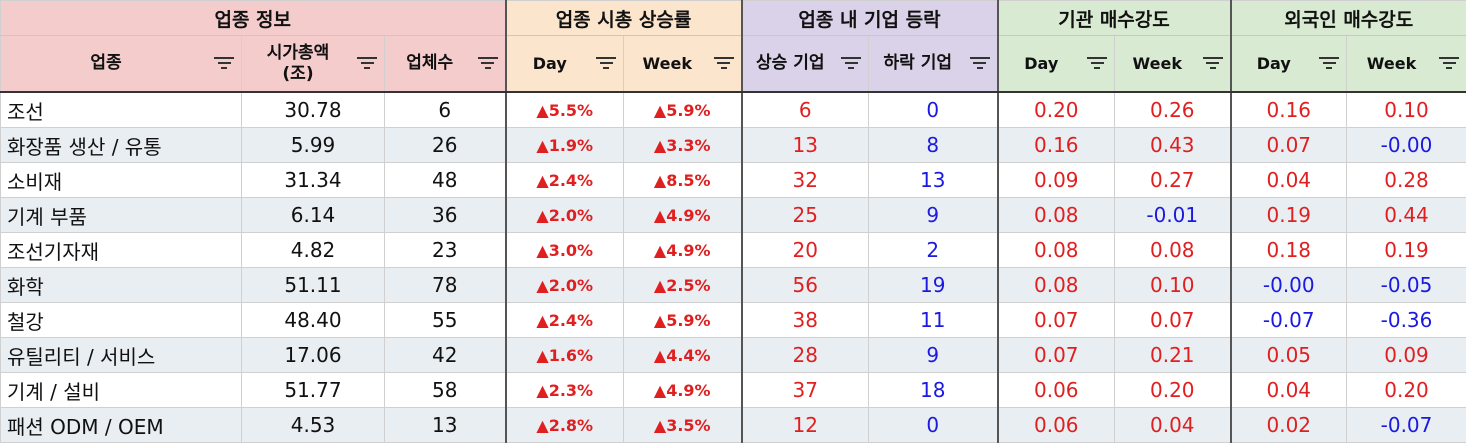  I want to click on cap-day: ▲2.8%, so click(564, 425).